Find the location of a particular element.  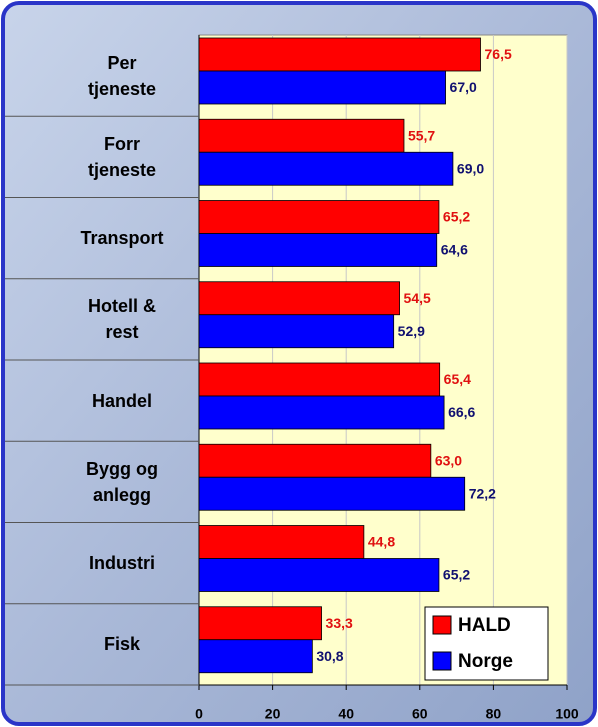

category-label: Fisk is located at coordinates (122, 644).